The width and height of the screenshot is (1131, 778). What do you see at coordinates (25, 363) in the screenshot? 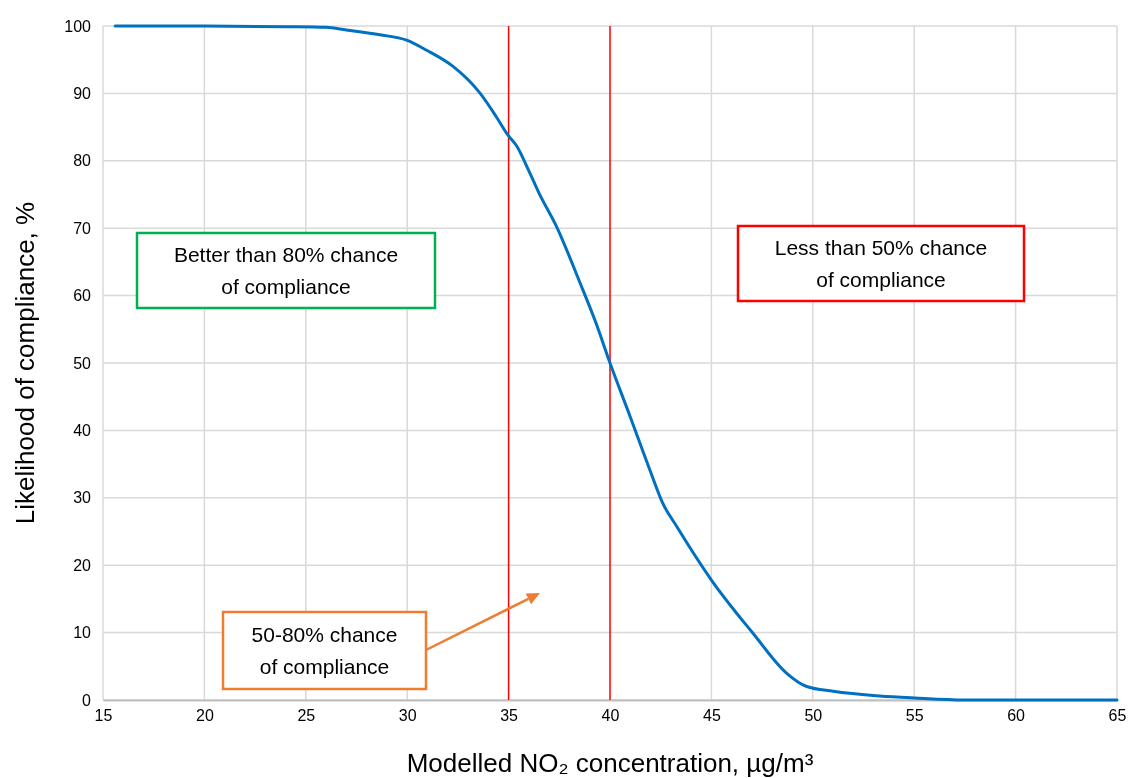
I see `y-axis-title: Likelihood of compliance, %` at bounding box center [25, 363].